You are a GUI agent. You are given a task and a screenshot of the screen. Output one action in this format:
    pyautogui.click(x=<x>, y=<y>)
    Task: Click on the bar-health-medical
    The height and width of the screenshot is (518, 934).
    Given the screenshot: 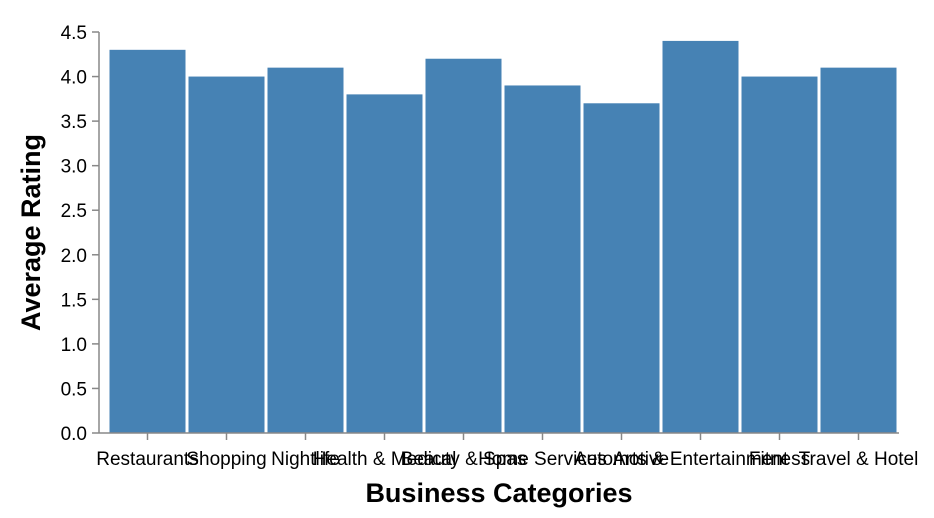 What is the action you would take?
    pyautogui.click(x=384, y=263)
    